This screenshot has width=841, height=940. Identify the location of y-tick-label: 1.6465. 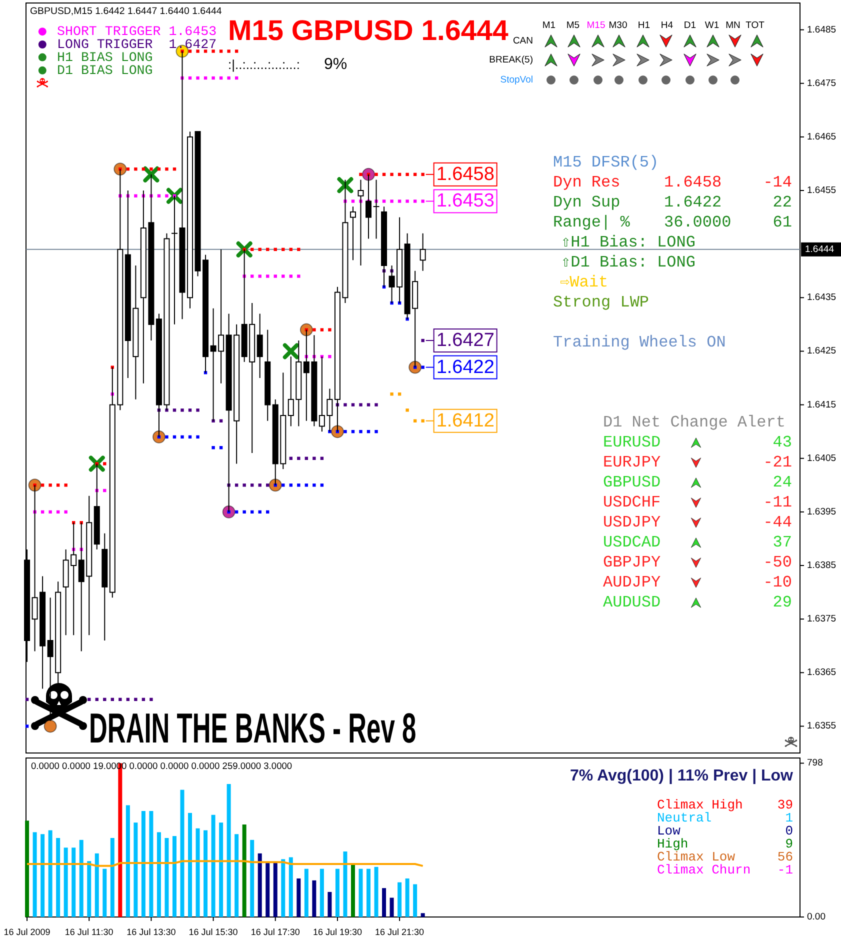
(821, 136).